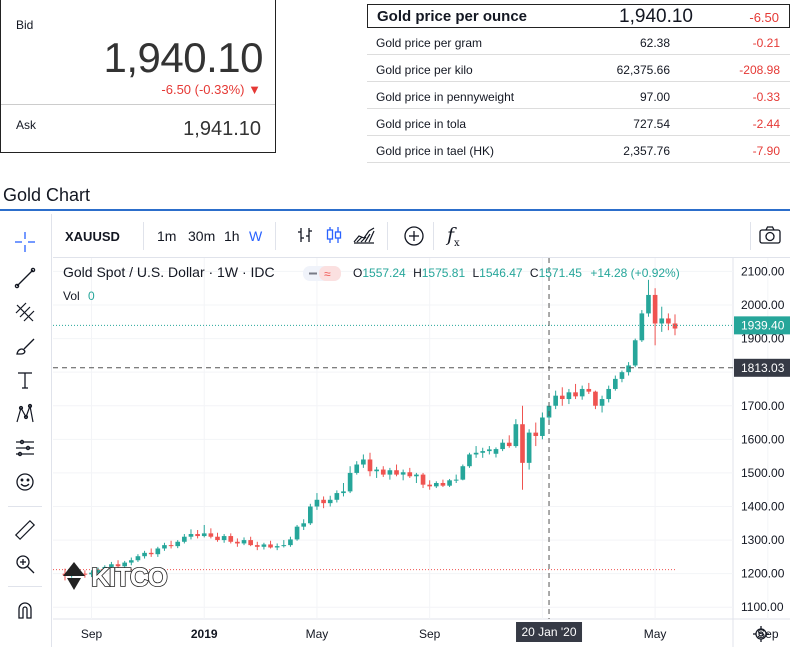  I want to click on price-change: -7.90, so click(766, 151).